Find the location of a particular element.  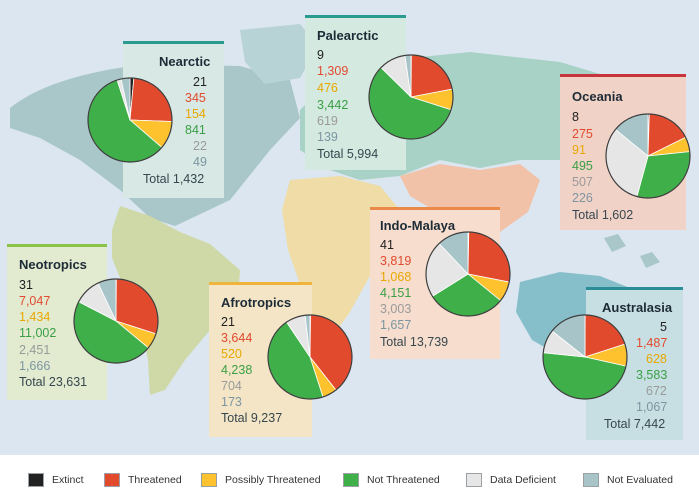

region-name: Indo-Malaya is located at coordinates (418, 225).